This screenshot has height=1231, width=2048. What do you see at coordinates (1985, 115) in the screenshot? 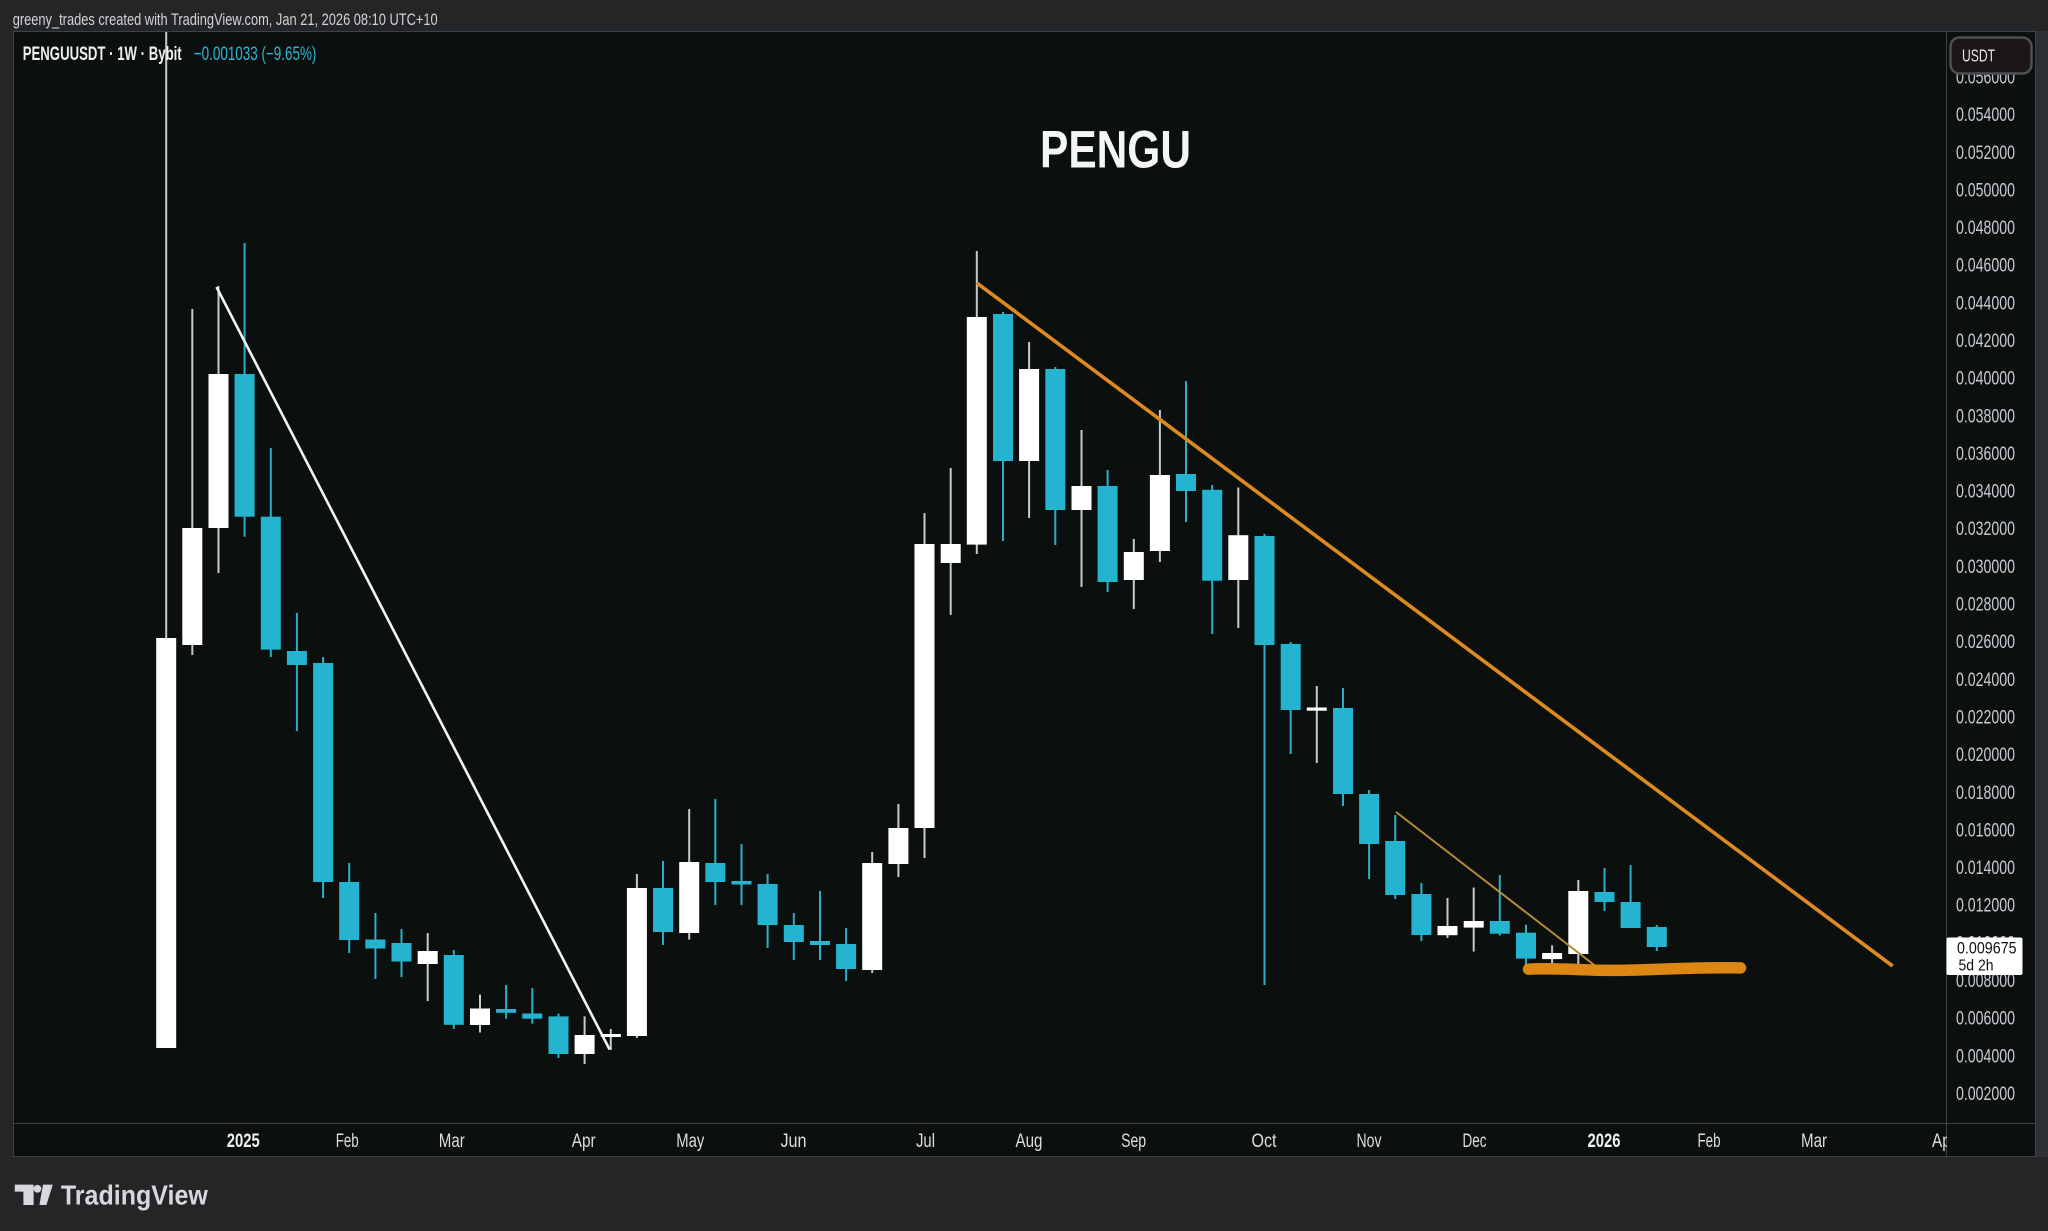
I see `svg-text: 0.054000` at bounding box center [1985, 115].